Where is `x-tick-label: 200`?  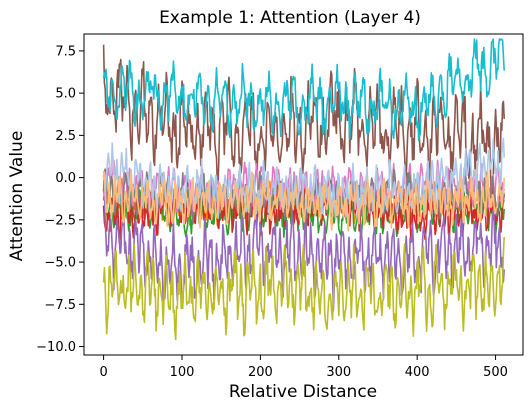 x-tick-label: 200 is located at coordinates (260, 372).